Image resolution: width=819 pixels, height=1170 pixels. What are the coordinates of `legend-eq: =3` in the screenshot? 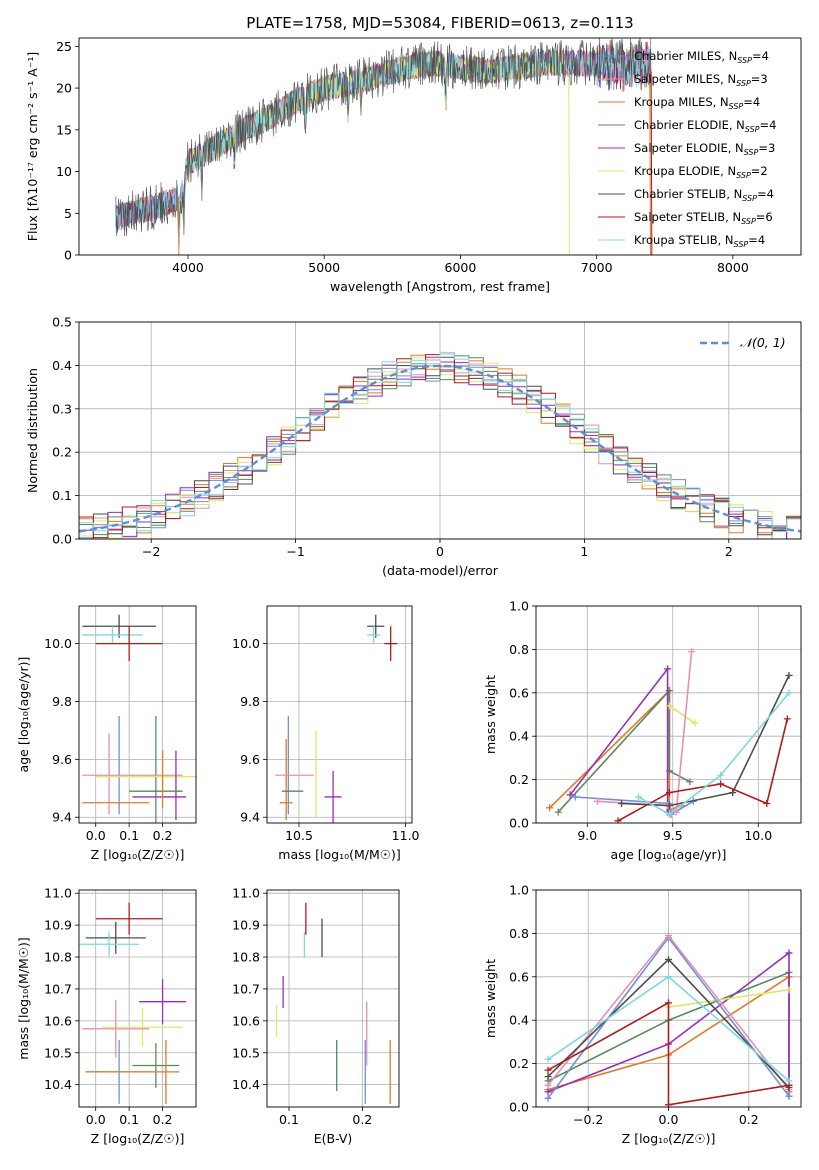 It's located at (766, 148).